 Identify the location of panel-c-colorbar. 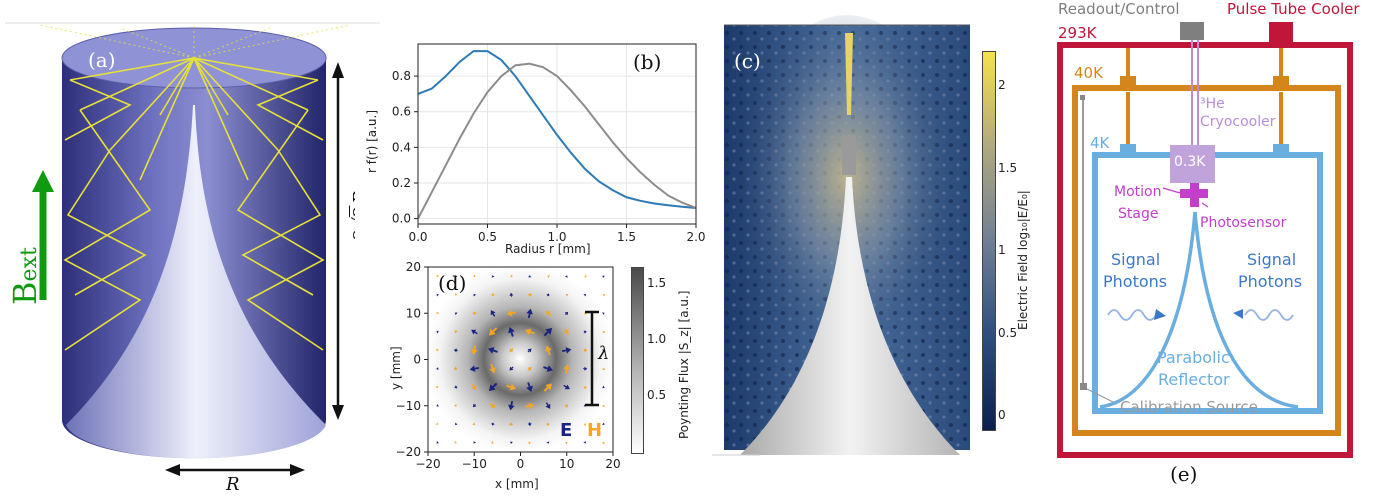
(989, 241).